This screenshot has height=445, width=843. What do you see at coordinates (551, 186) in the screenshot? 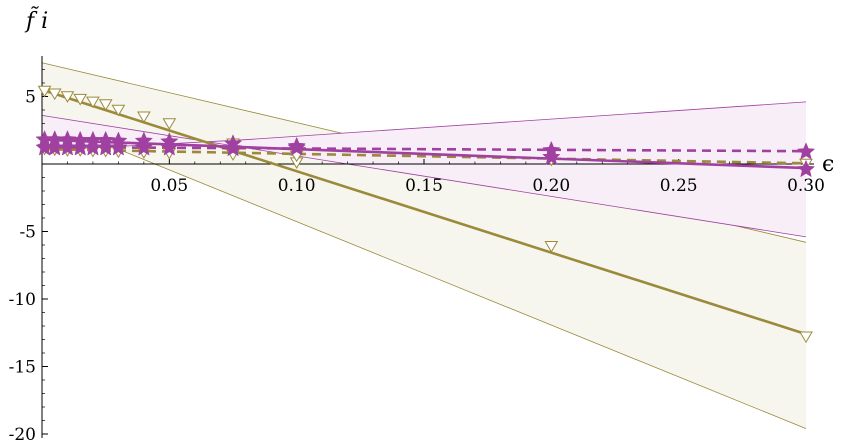
I see `x-tick-label: 0.20` at bounding box center [551, 186].